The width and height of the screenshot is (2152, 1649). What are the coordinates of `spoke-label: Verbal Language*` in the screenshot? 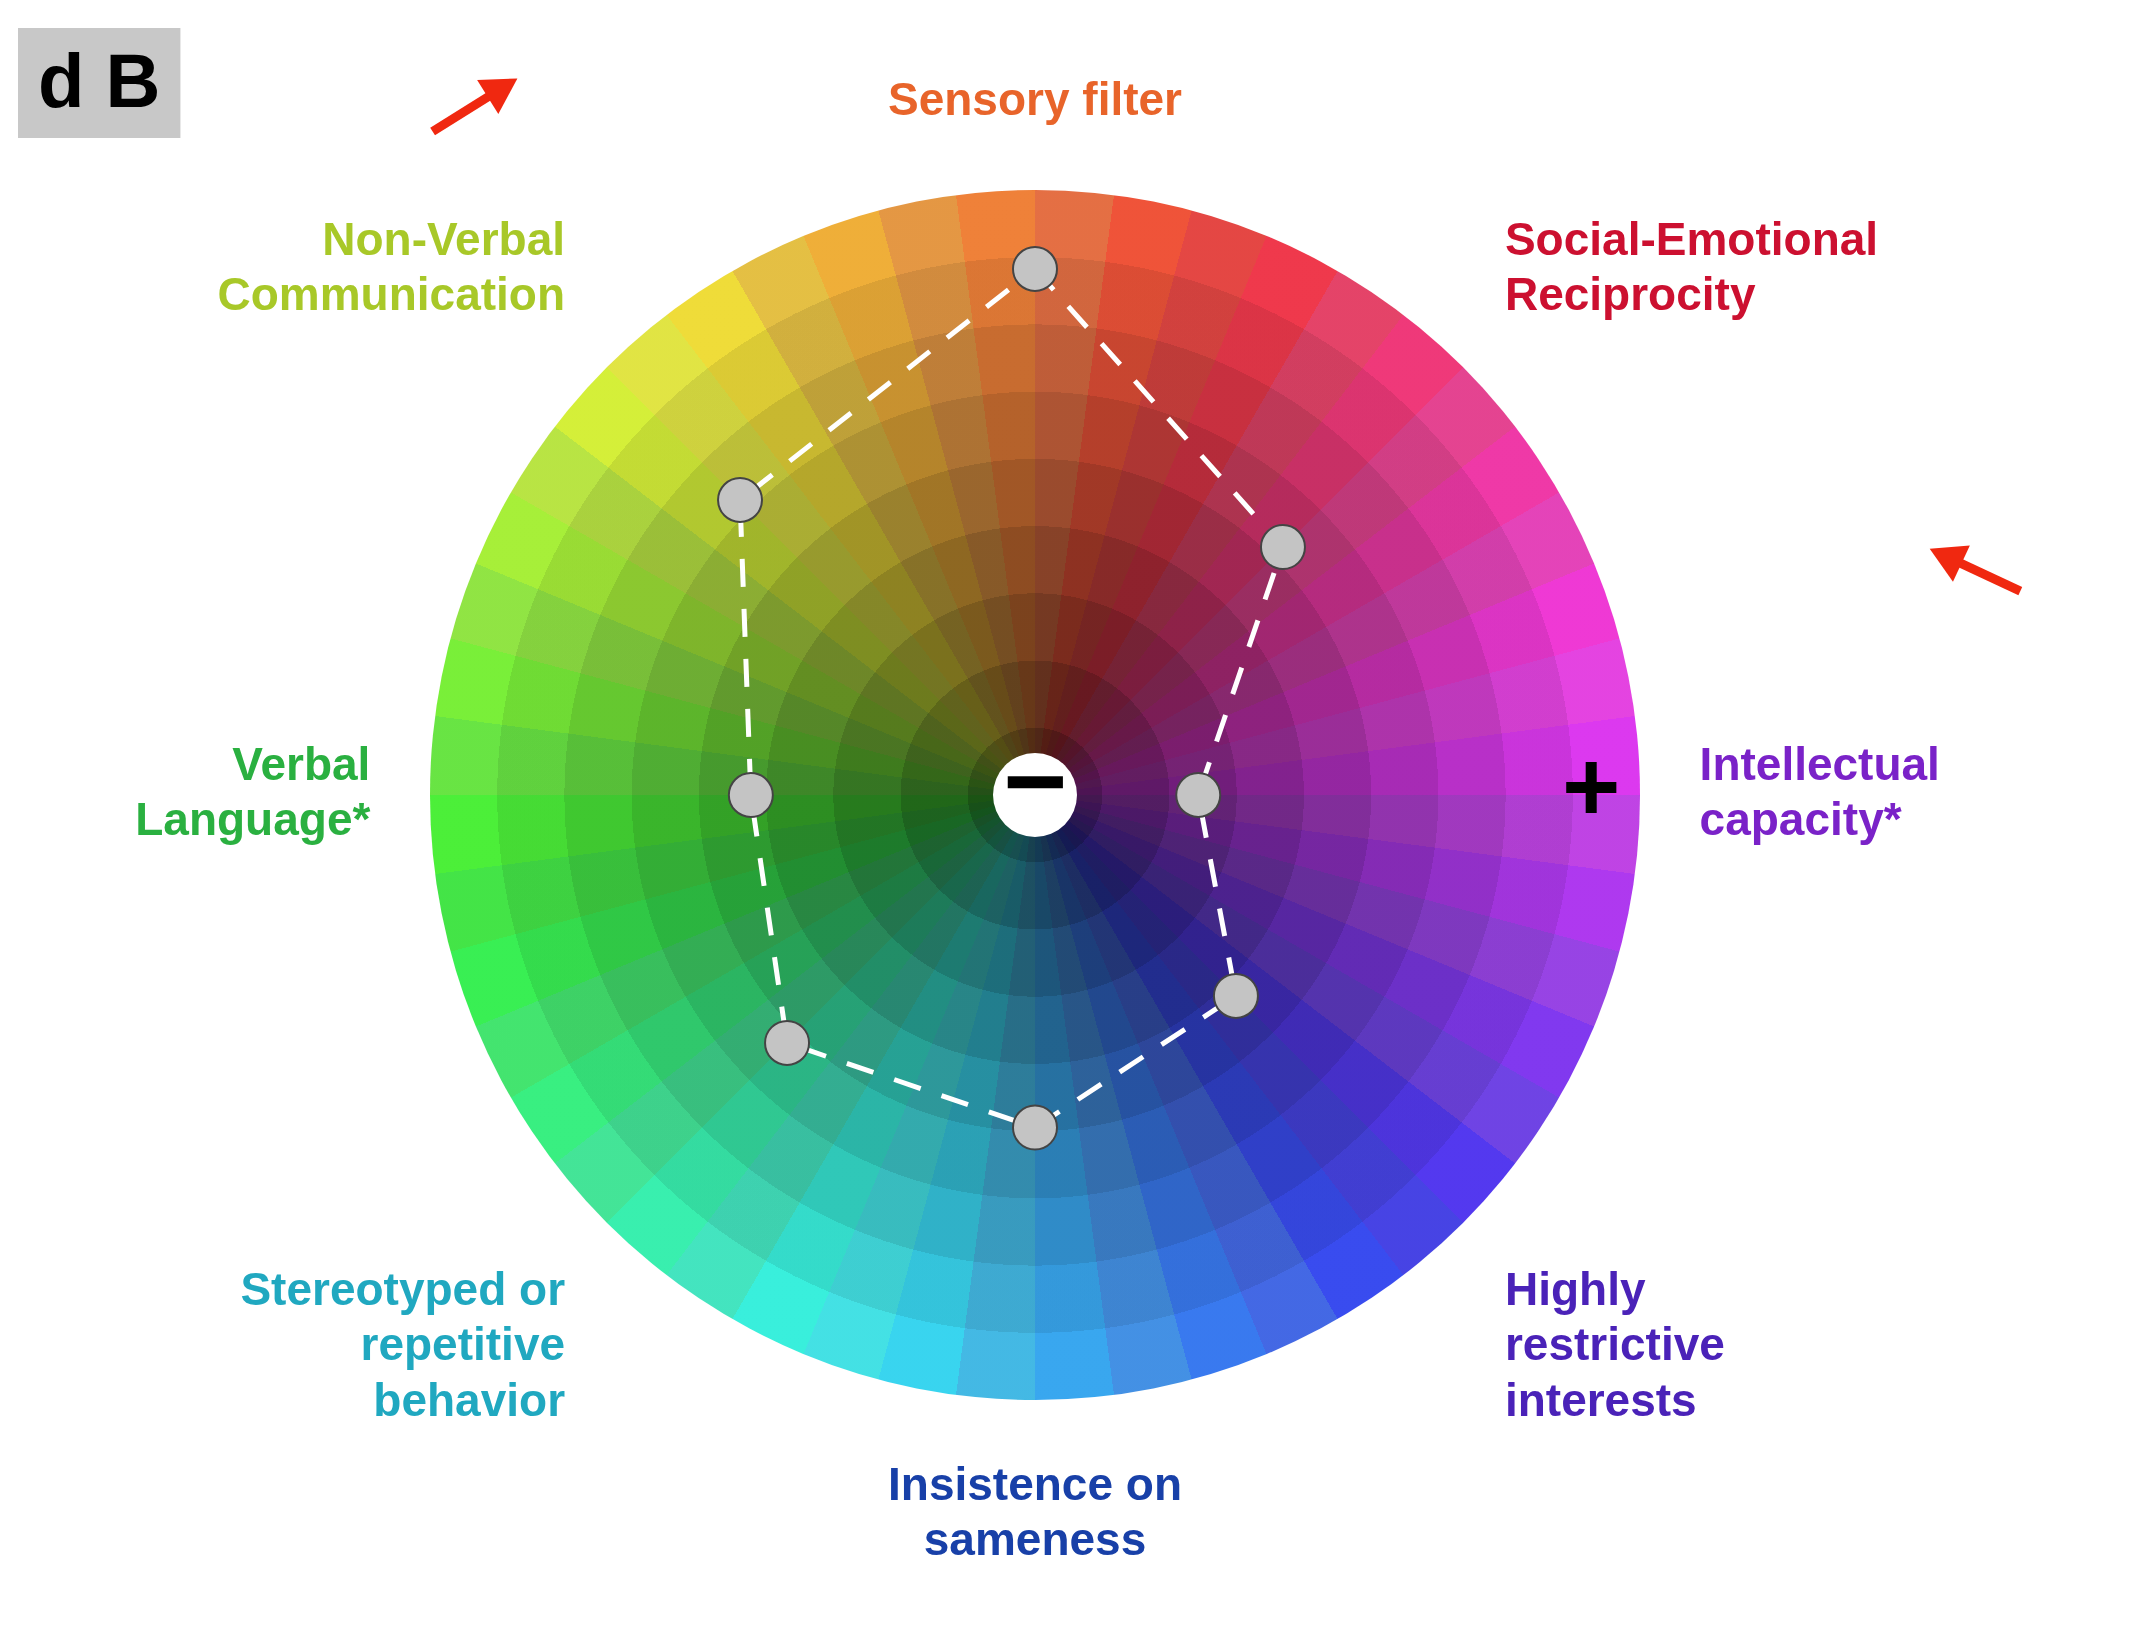 It's located at (253, 792).